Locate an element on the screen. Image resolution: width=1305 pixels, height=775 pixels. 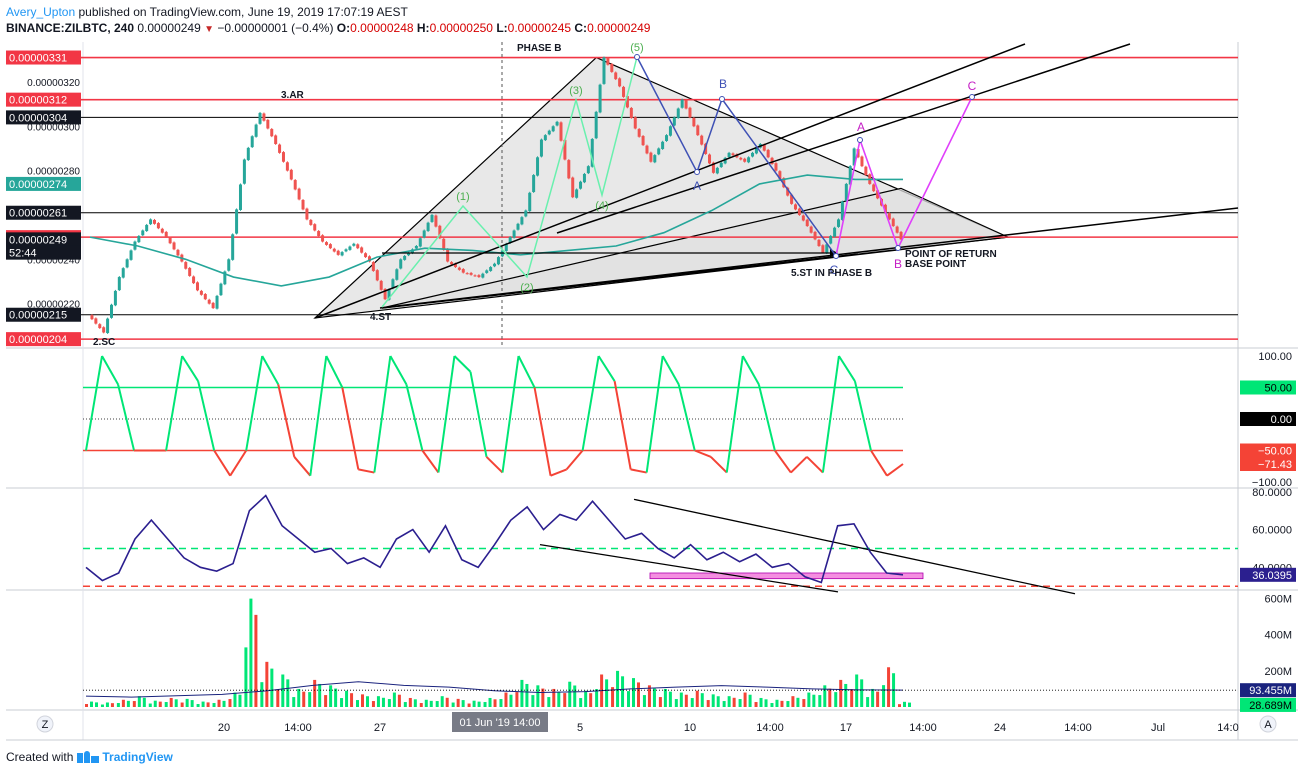
zoom-button is located at coordinates (45, 724).